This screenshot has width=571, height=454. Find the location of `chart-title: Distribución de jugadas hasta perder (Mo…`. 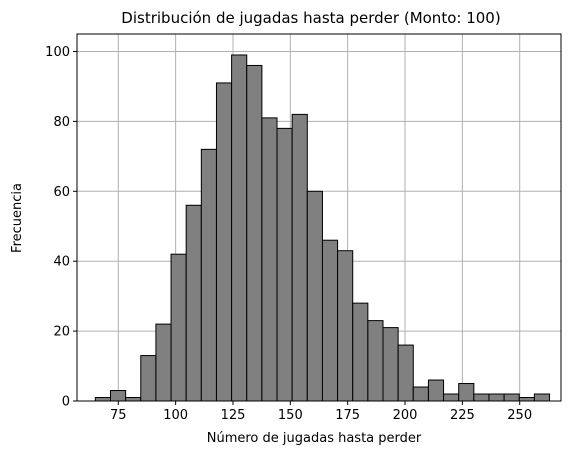

chart-title: Distribución de jugadas hasta perder (Mo… is located at coordinates (310, 18).